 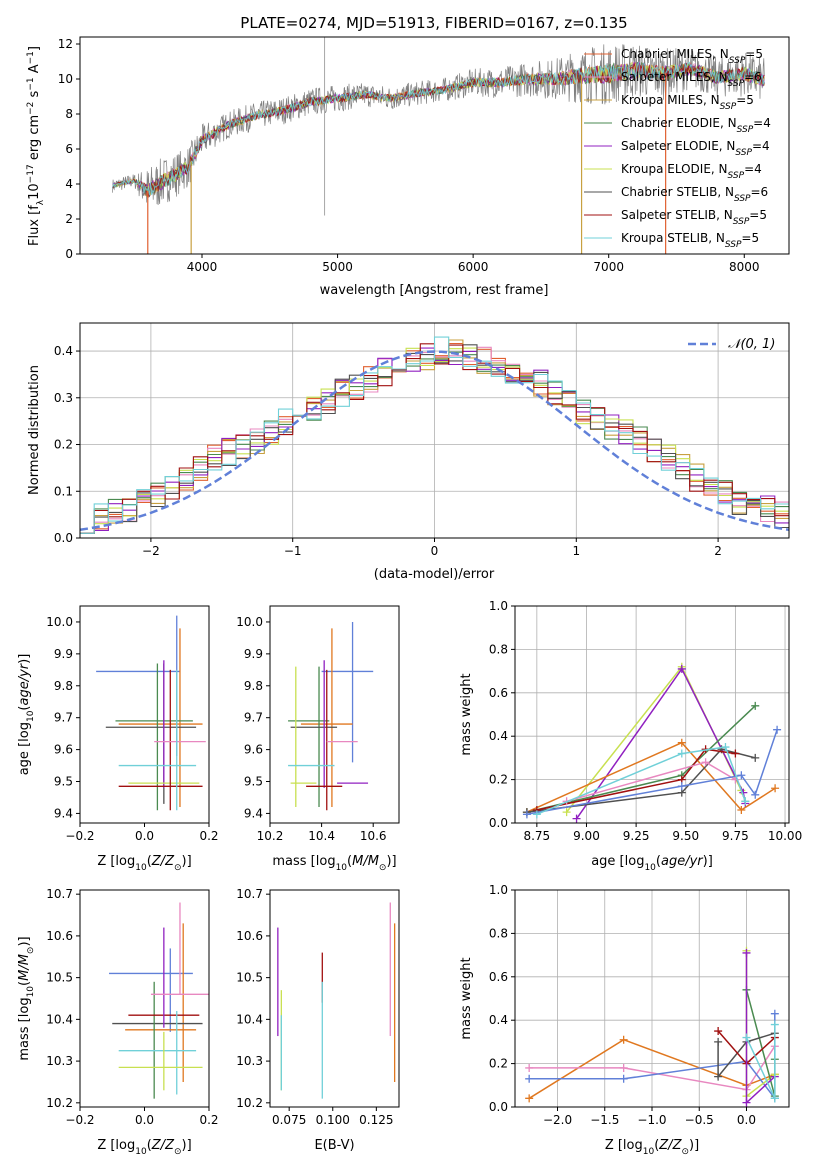 I want to click on y-axis-label: mass [log10(M/M⊙)], so click(x=26, y=998).